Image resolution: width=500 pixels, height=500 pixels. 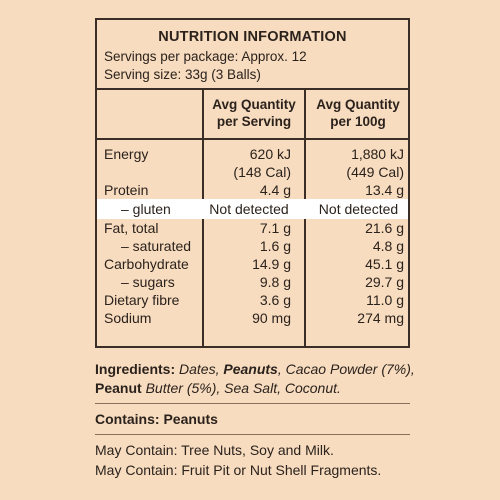 What do you see at coordinates (358, 104) in the screenshot?
I see `col2-header-line1: Avg Quantity` at bounding box center [358, 104].